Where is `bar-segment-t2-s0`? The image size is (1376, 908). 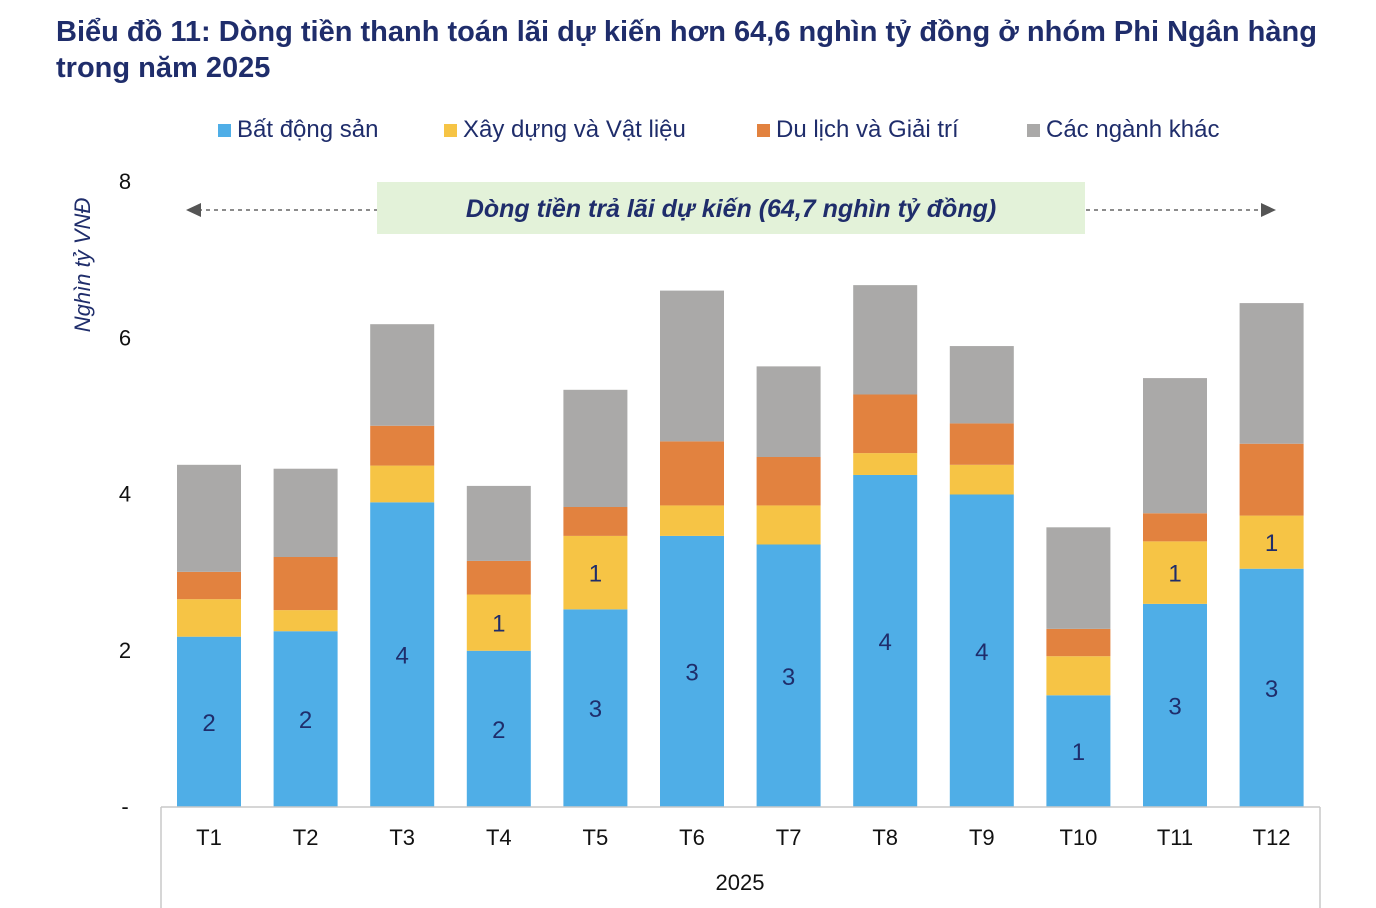 bar-segment-t2-s0 is located at coordinates (305, 719).